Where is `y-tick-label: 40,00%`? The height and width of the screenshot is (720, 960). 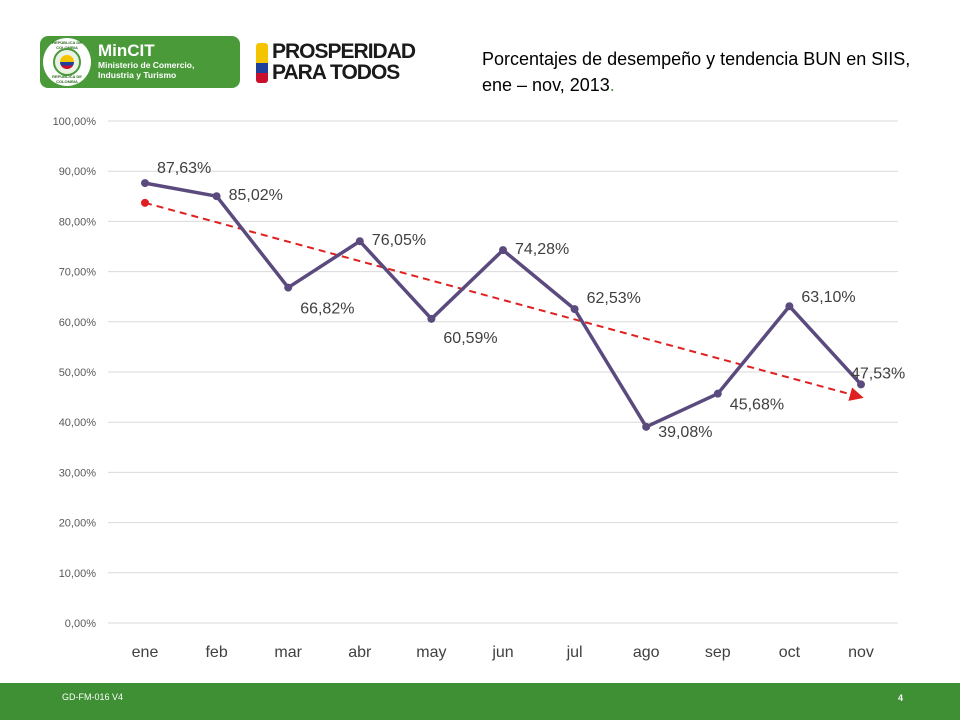 y-tick-label: 40,00% is located at coordinates (78, 423).